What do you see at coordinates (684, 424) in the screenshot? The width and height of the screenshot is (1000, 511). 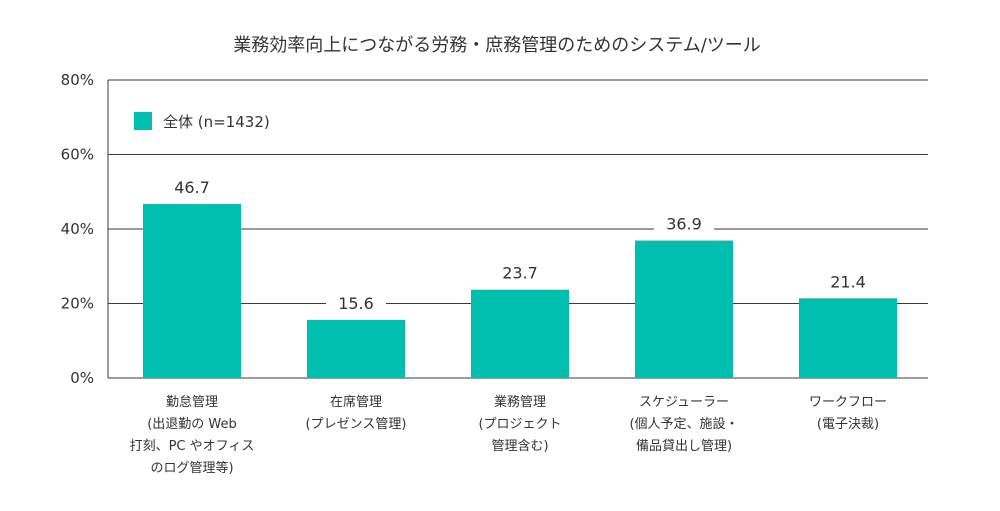 I see `x-category-label: スケジューラー (個人予定、施設・ 備品貸出し管理)` at bounding box center [684, 424].